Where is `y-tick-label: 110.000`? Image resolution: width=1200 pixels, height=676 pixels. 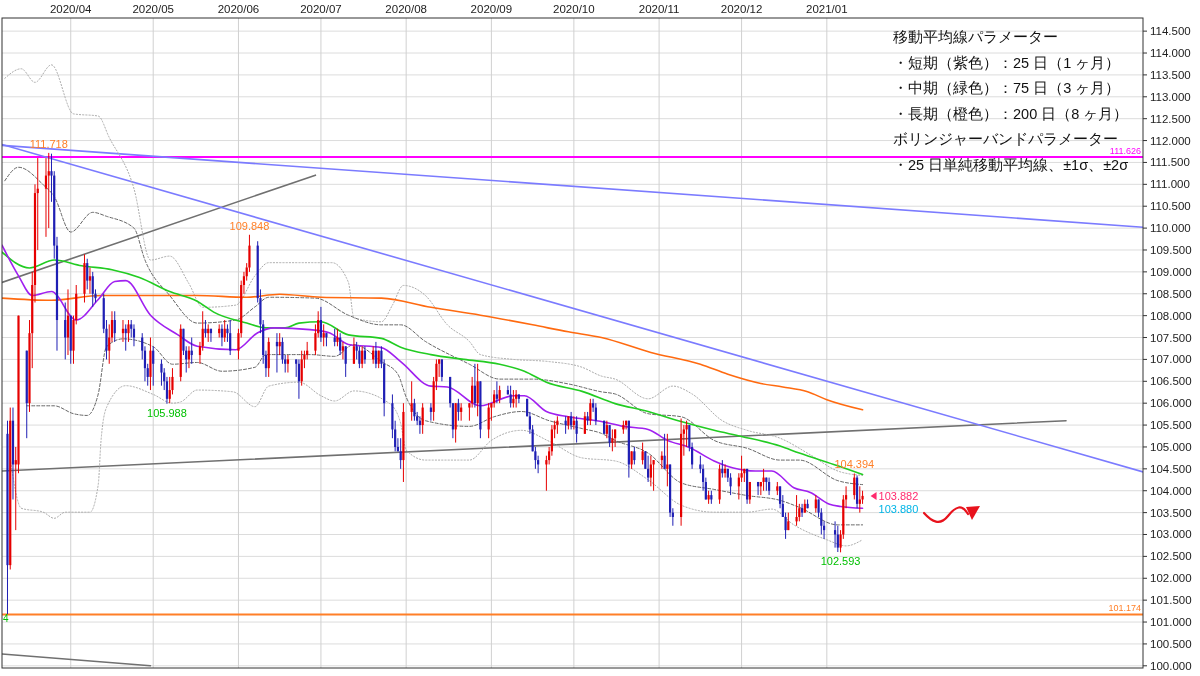 y-tick-label: 110.000 is located at coordinates (1170, 228).